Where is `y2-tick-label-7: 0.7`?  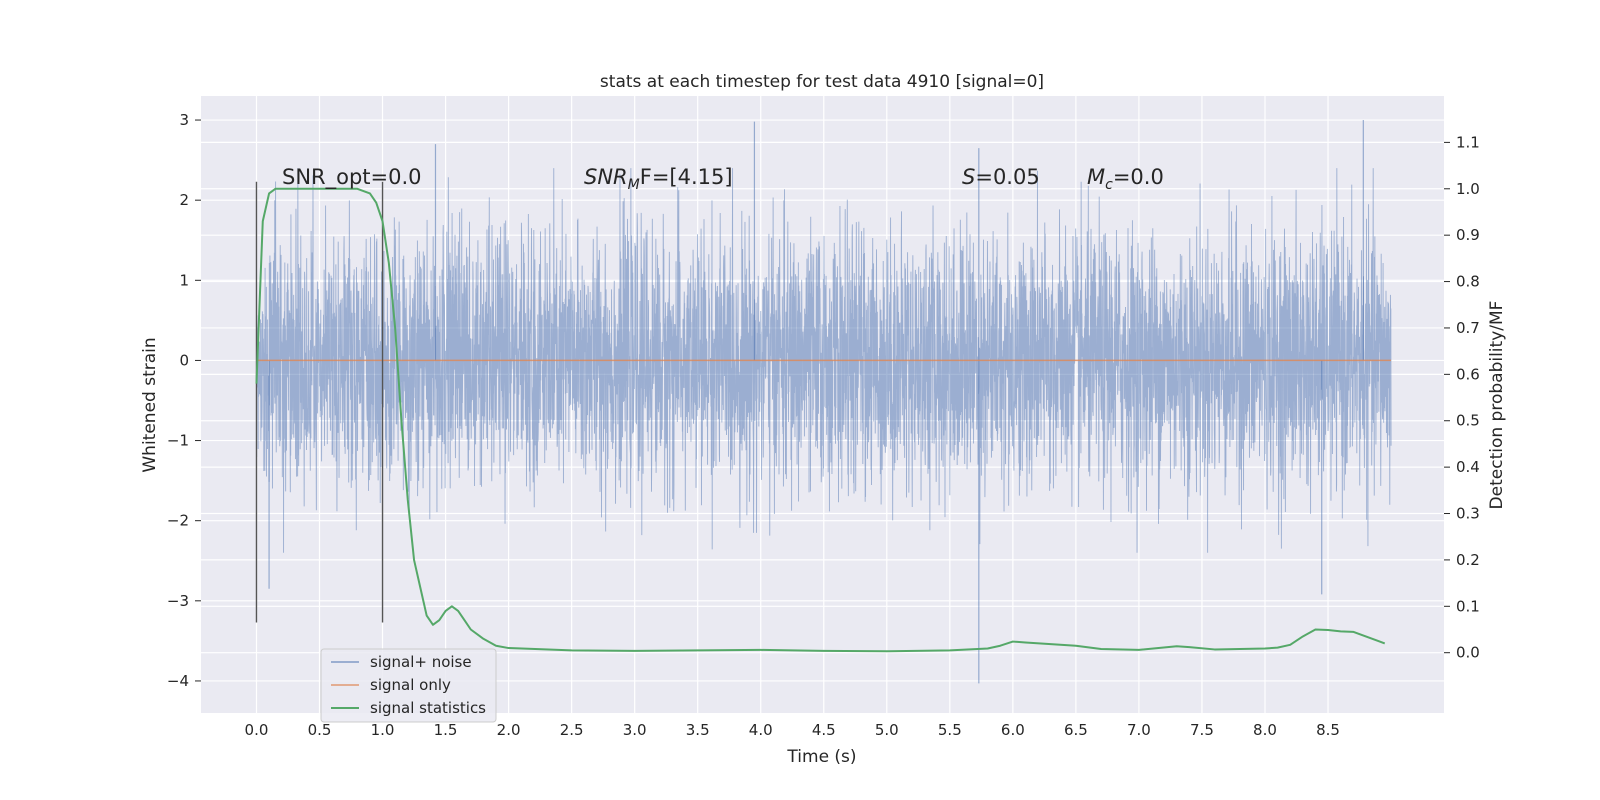 y2-tick-label-7: 0.7 is located at coordinates (1468, 328).